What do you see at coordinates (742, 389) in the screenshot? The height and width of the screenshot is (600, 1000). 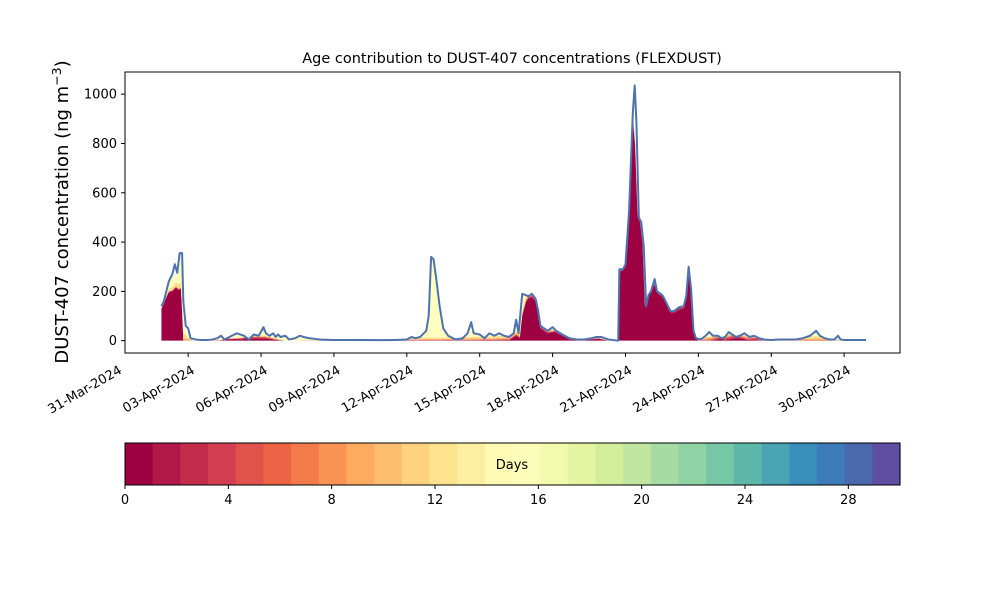 I see `x-tick-label: 27-Apr-2024` at bounding box center [742, 389].